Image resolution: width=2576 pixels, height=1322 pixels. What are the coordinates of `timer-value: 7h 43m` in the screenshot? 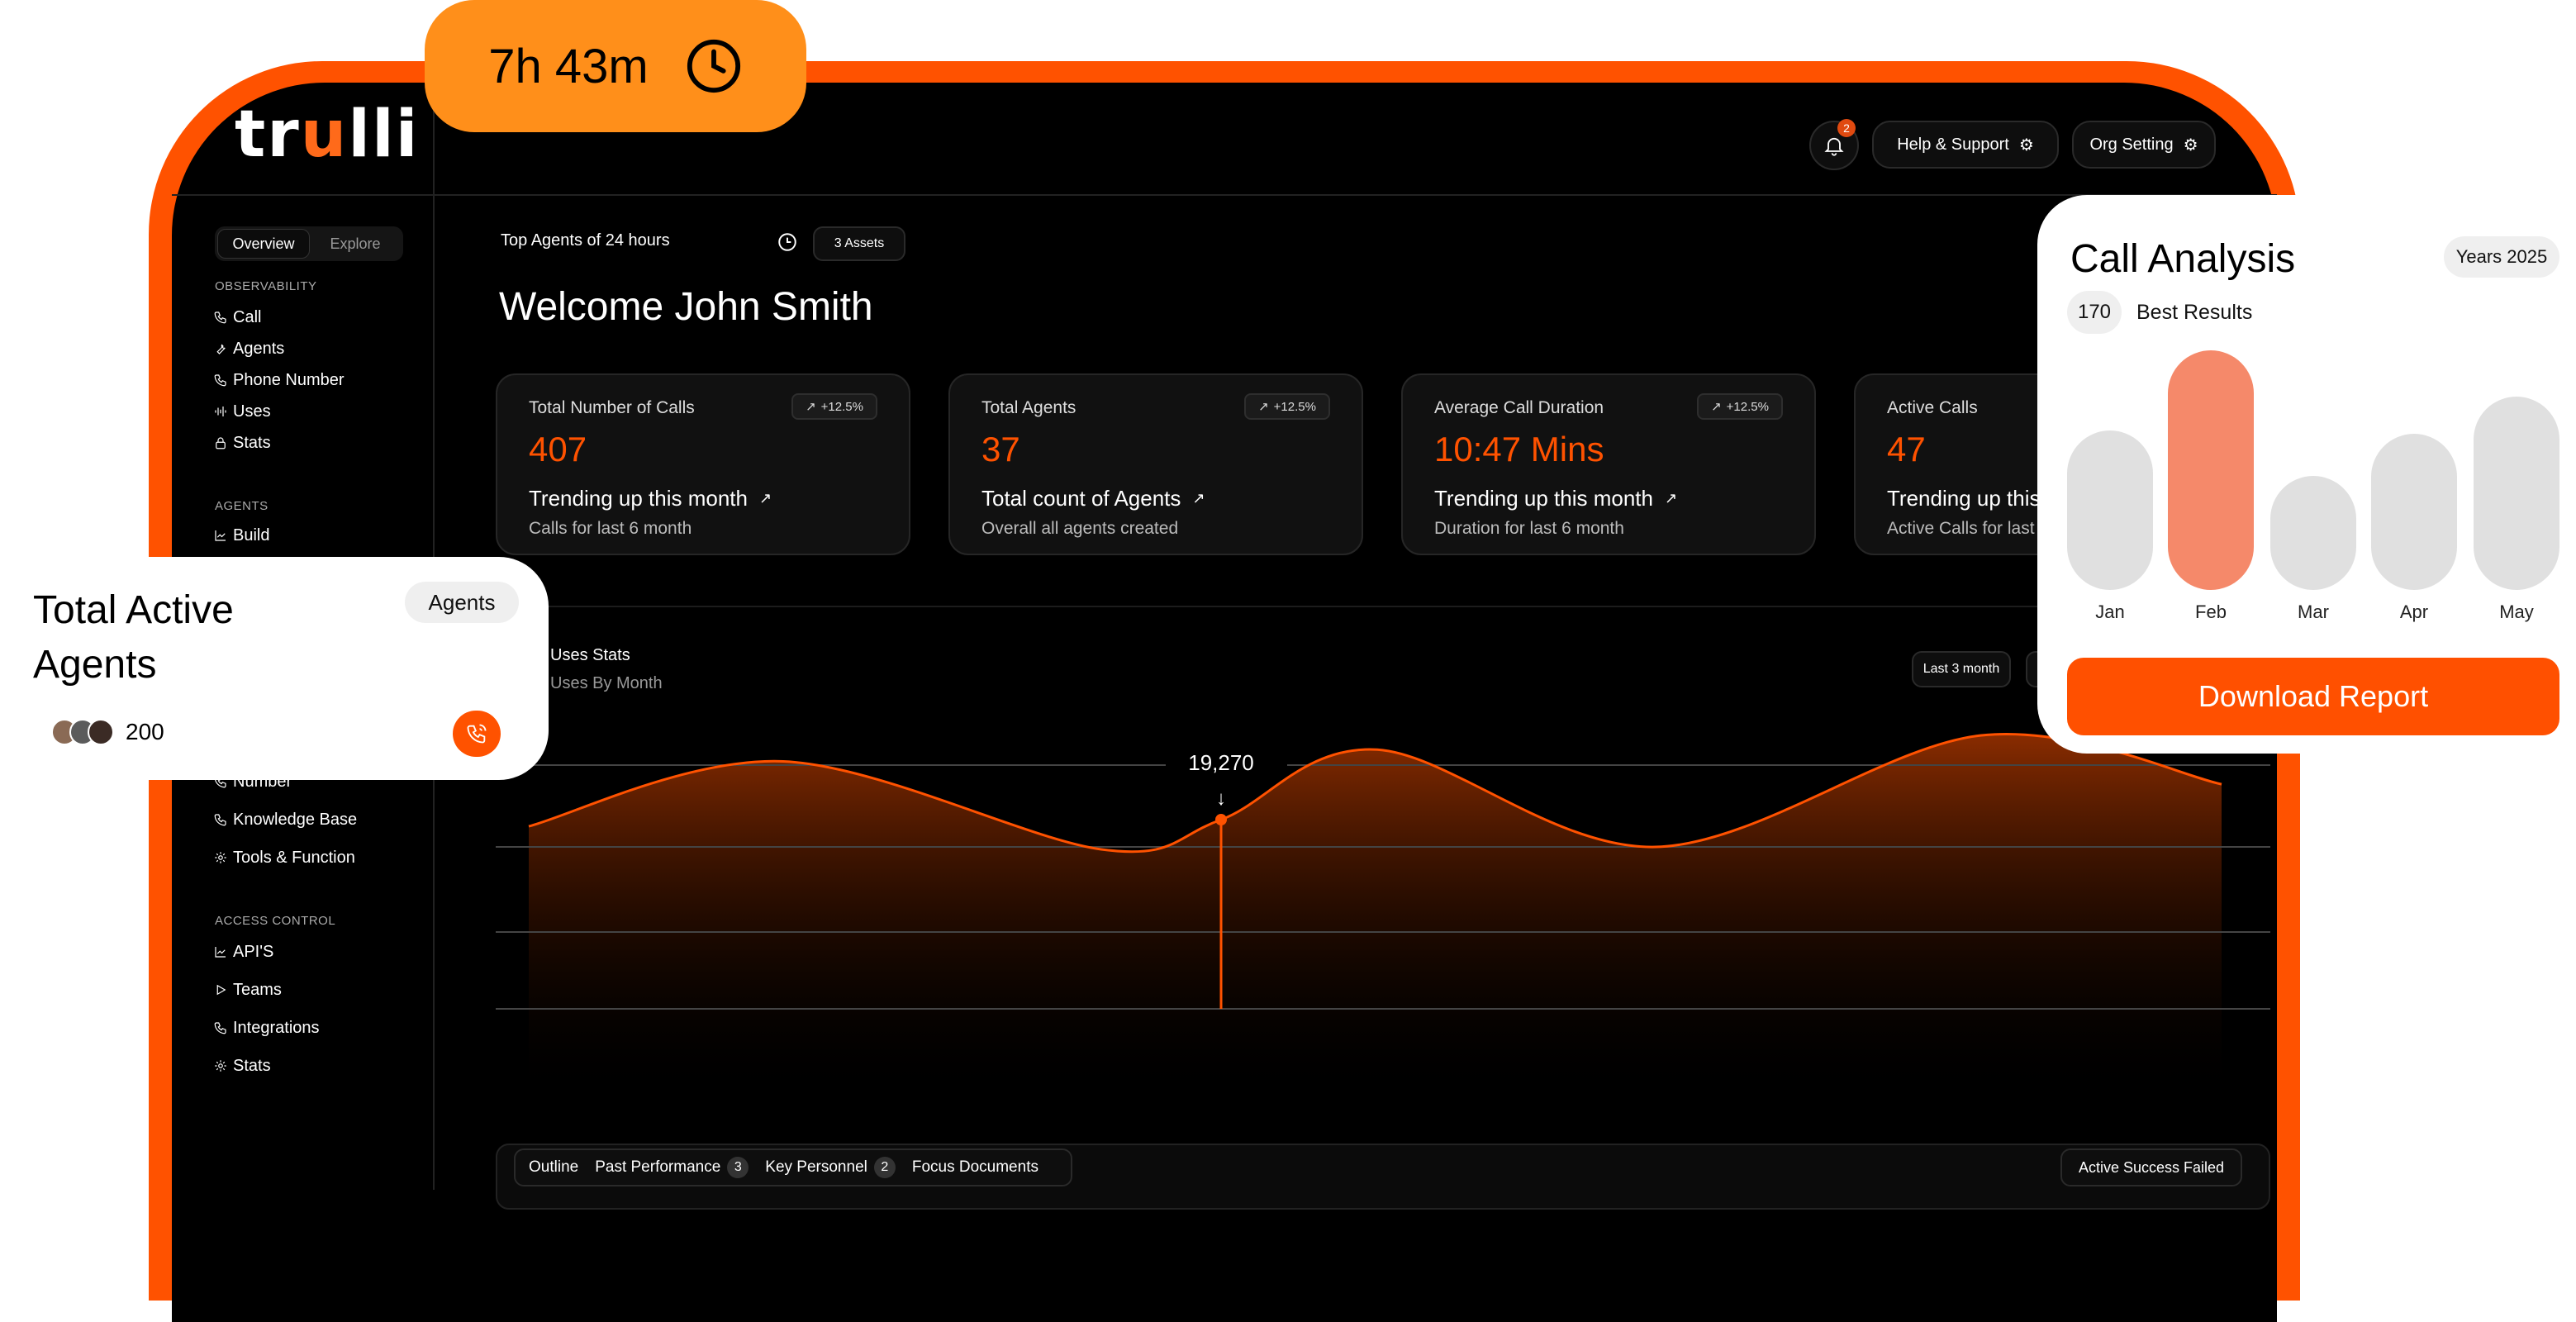 It's located at (568, 66).